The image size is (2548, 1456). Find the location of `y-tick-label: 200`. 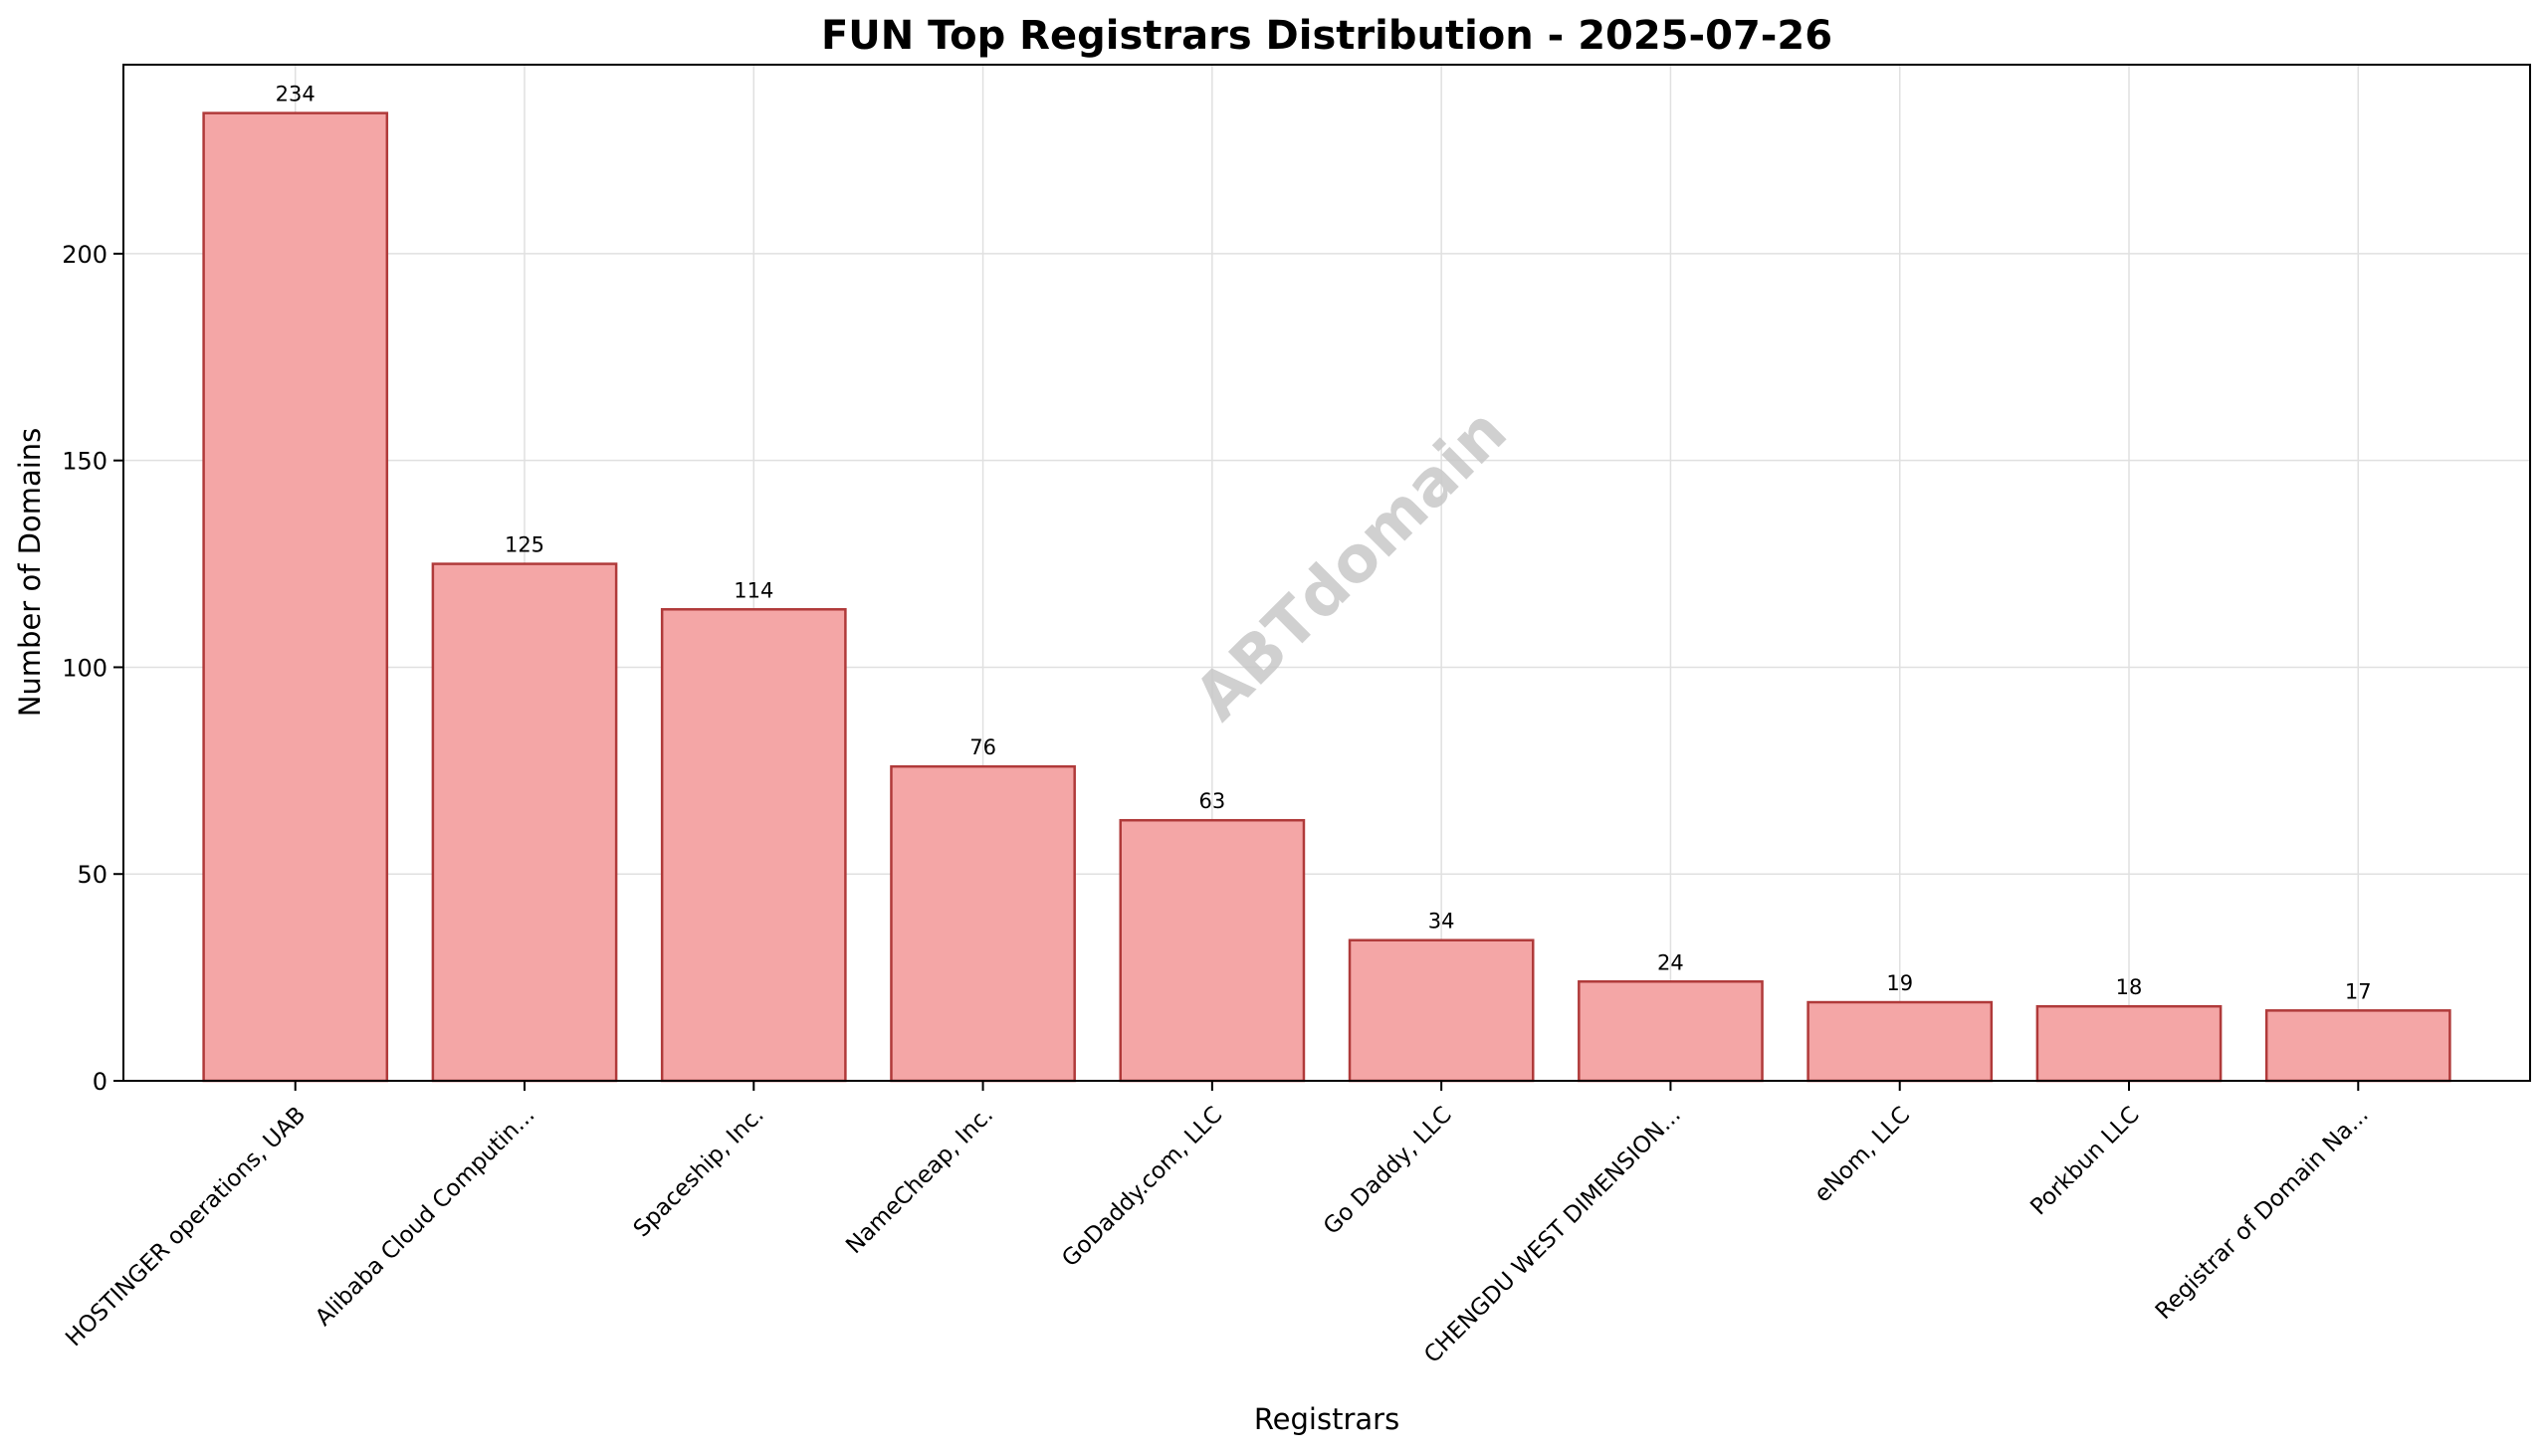

y-tick-label: 200 is located at coordinates (84, 255).